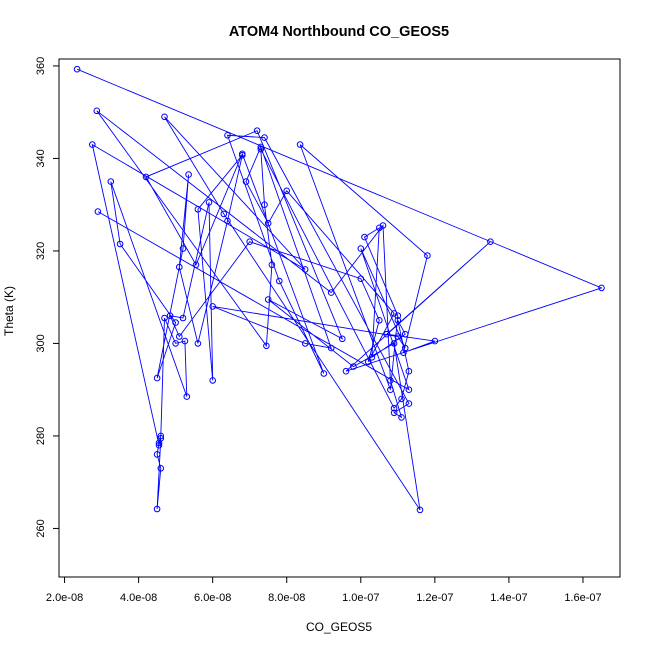  What do you see at coordinates (41, 251) in the screenshot?
I see `y-tick-label: 320` at bounding box center [41, 251].